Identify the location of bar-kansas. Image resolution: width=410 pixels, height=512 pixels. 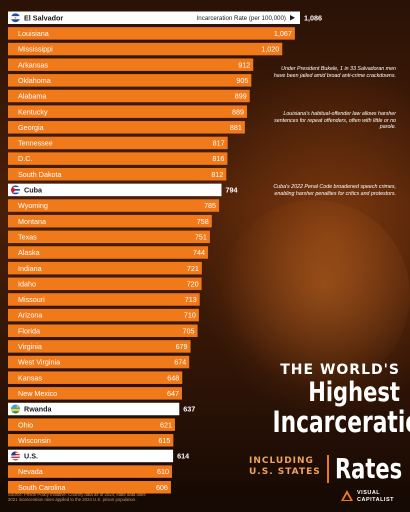
(95, 377).